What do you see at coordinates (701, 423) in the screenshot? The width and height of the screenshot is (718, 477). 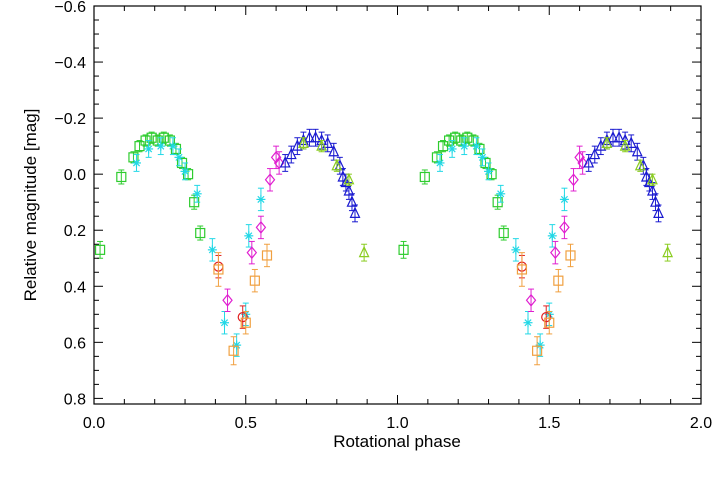 I see `x-tick-label: 2.0` at bounding box center [701, 423].